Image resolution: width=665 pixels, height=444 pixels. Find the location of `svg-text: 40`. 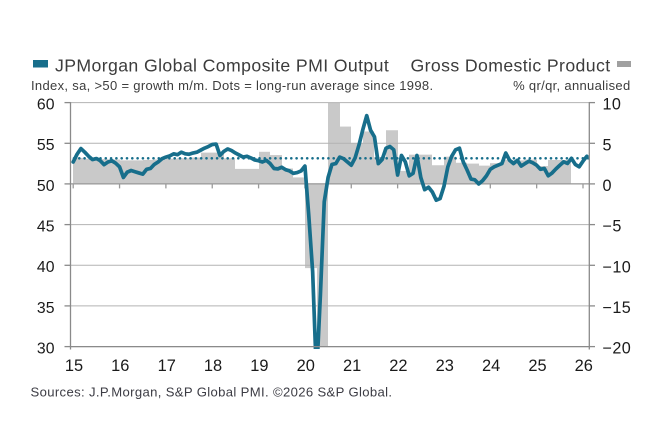

svg-text: 40 is located at coordinates (46, 267).